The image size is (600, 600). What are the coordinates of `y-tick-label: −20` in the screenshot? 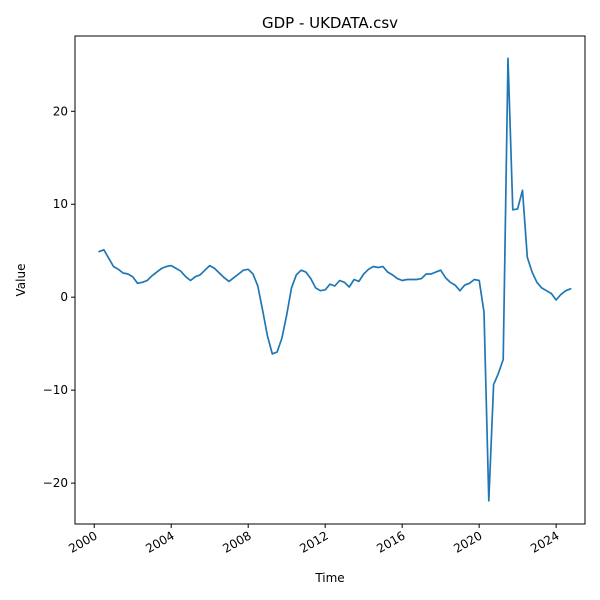 It's located at (55, 483).